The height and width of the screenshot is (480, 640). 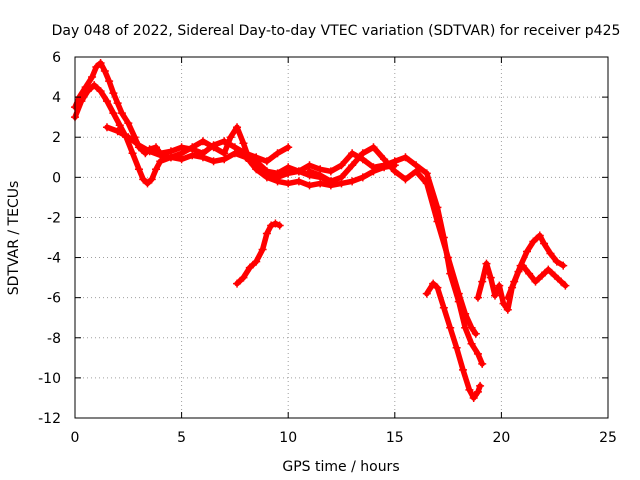 I want to click on y-tick-label: -6, so click(x=54, y=299).